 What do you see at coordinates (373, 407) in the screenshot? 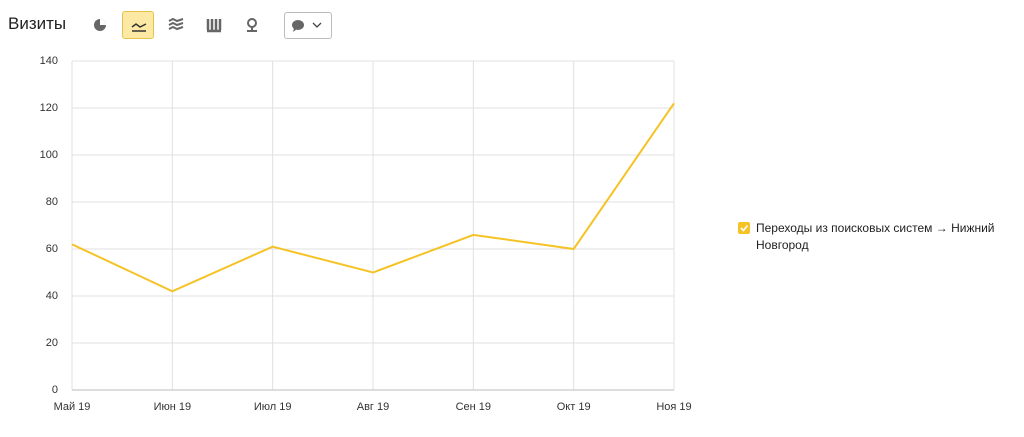
I see `x-tick-label: Авг 19` at bounding box center [373, 407].